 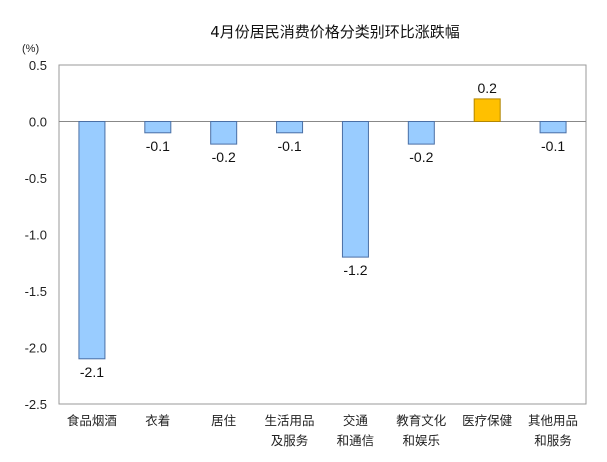 What do you see at coordinates (157, 420) in the screenshot?
I see `x-tick-label: 衣着` at bounding box center [157, 420].